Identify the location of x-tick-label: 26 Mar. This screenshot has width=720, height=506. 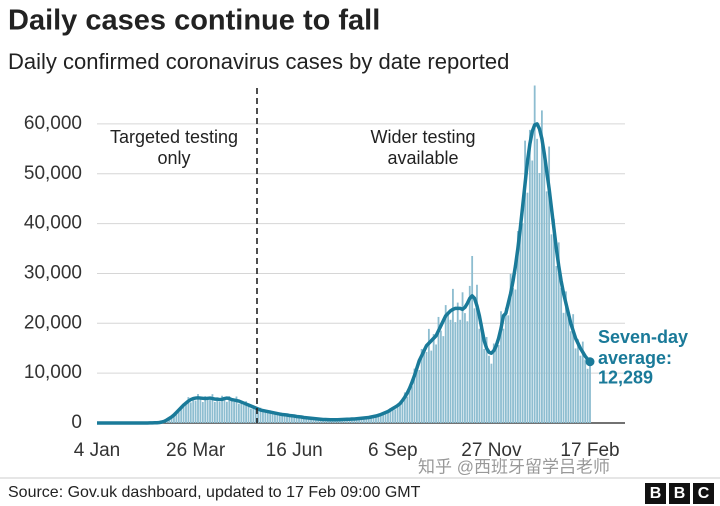
(196, 450).